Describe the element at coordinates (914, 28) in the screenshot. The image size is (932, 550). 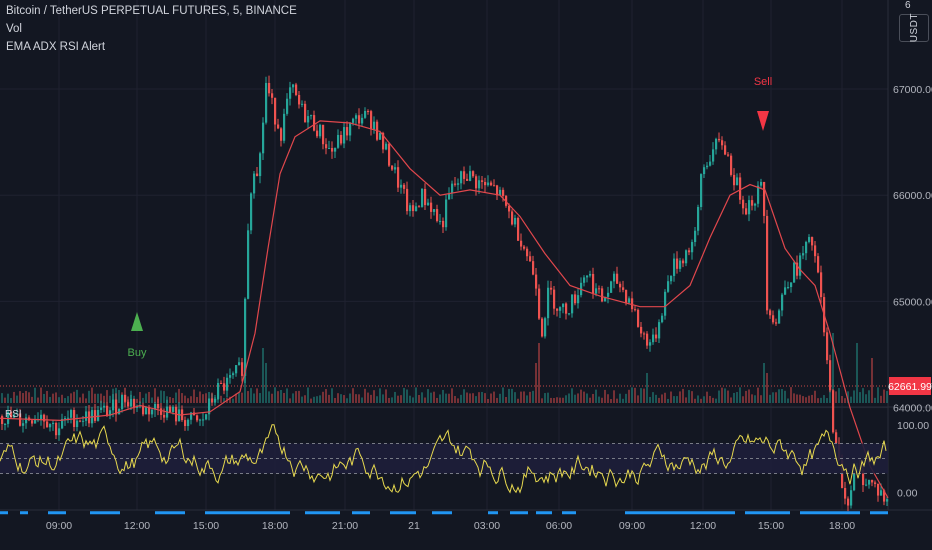
I see `currency-unit-button: USDT` at that location.